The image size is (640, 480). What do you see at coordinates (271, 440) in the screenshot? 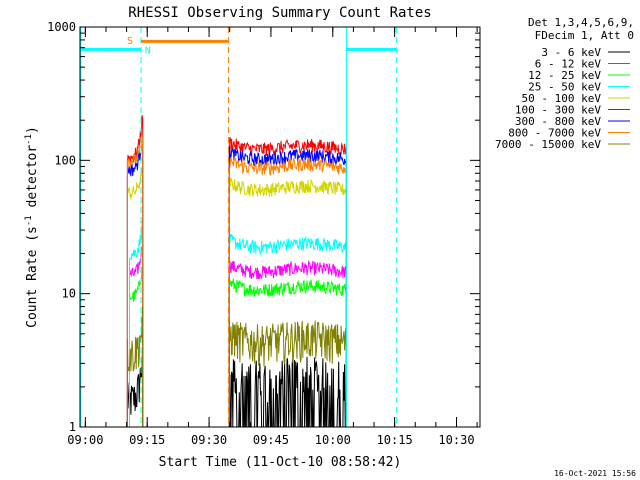
I see `x-tick-label: 09:45` at bounding box center [271, 440].